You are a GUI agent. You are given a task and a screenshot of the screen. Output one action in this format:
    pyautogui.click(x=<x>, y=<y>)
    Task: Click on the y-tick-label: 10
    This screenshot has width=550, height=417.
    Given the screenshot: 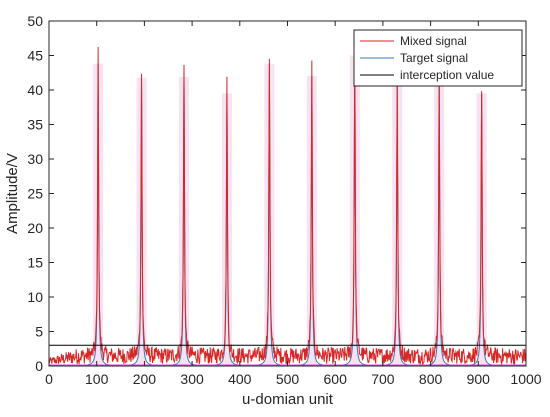 What is the action you would take?
    pyautogui.click(x=35, y=297)
    